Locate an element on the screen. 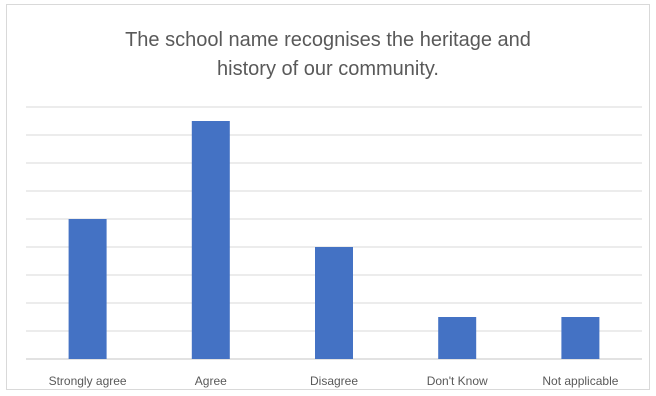 This screenshot has width=656, height=396. bar-not-applicable is located at coordinates (580, 338).